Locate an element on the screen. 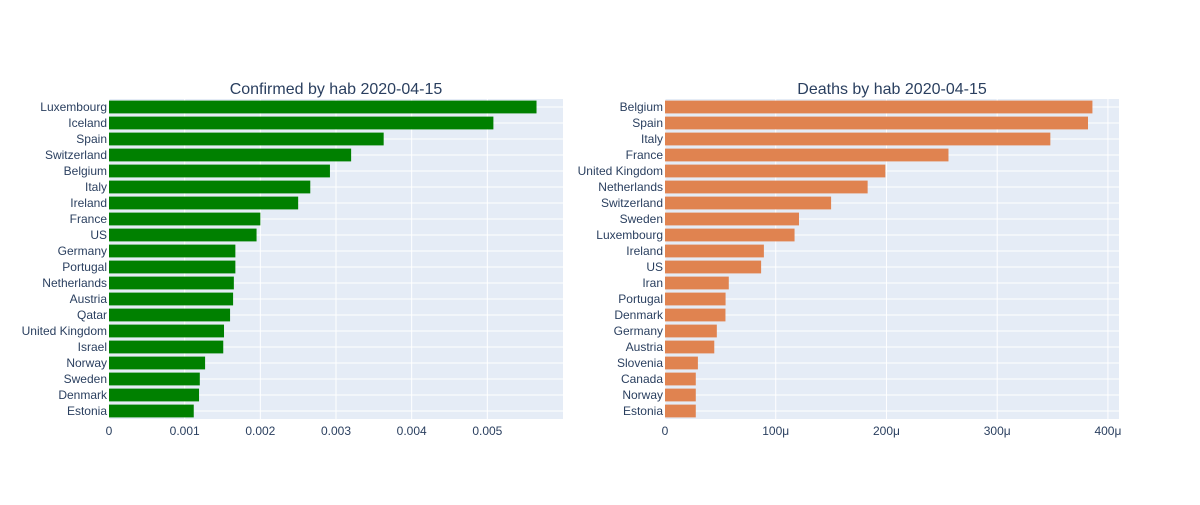 This screenshot has width=1200, height=505. category-label-confirmed: France is located at coordinates (89, 219).